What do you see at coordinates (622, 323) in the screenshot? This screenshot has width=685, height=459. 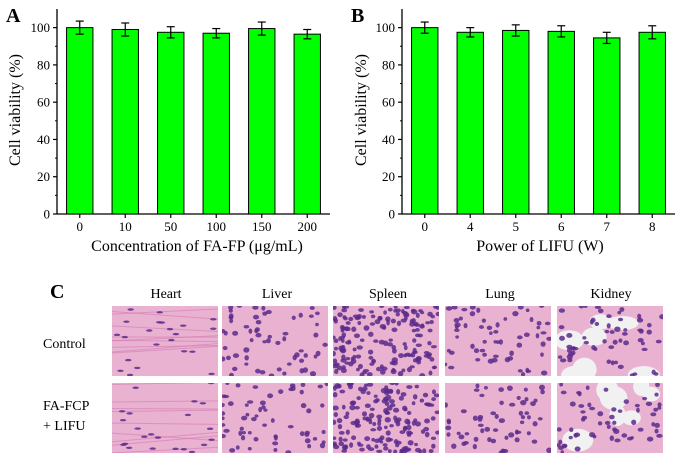 I see `tissue-space` at bounding box center [622, 323].